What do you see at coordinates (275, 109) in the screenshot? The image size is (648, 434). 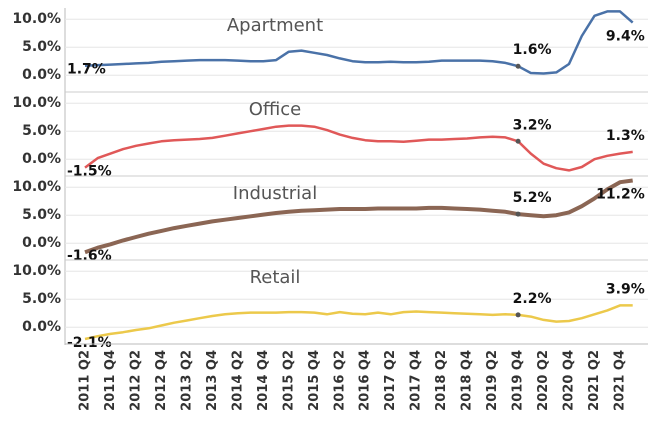 I see `panel-title: Office` at bounding box center [275, 109].